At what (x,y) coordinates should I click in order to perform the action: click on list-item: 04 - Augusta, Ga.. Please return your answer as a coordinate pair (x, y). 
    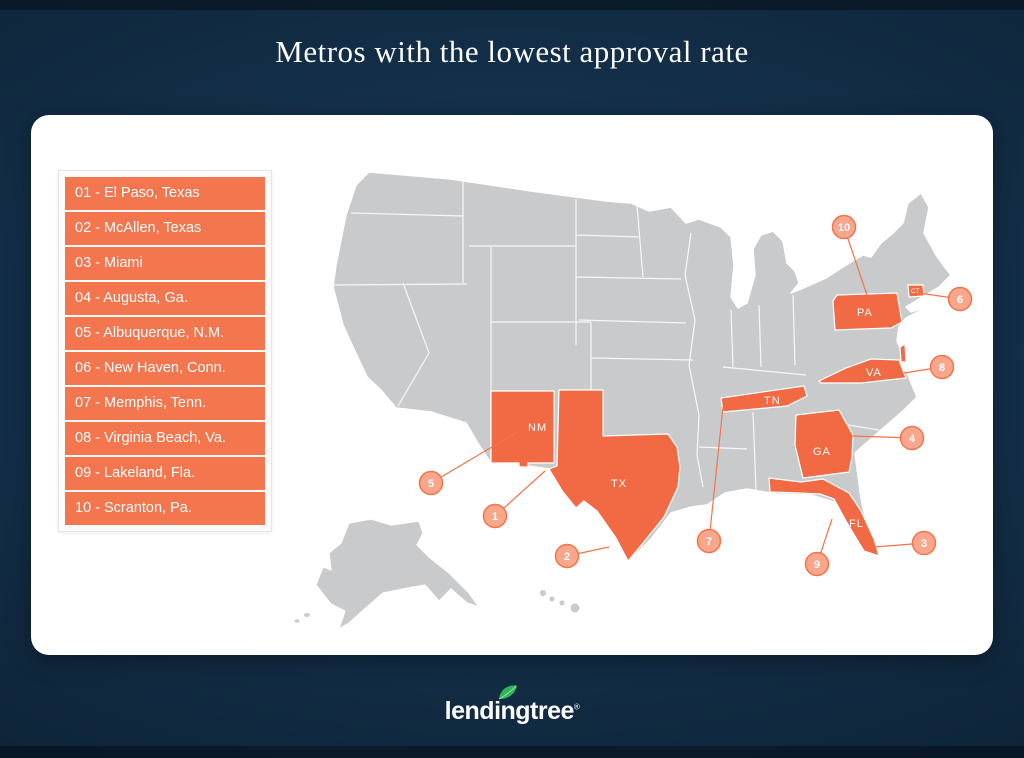
    Looking at the image, I should click on (165, 298).